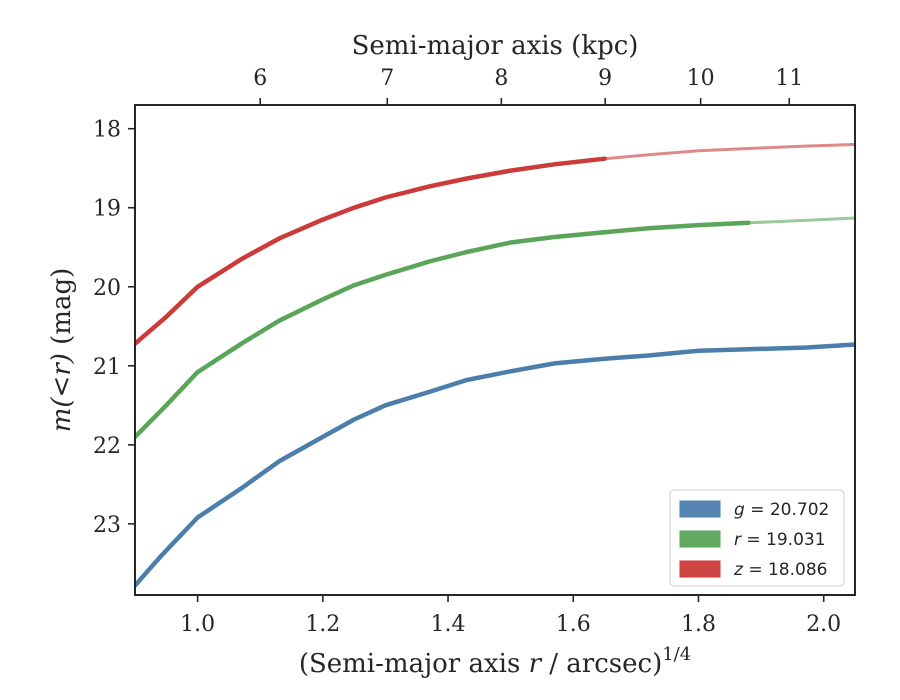  Describe the element at coordinates (107, 209) in the screenshot. I see `y-tick-label: 19` at that location.